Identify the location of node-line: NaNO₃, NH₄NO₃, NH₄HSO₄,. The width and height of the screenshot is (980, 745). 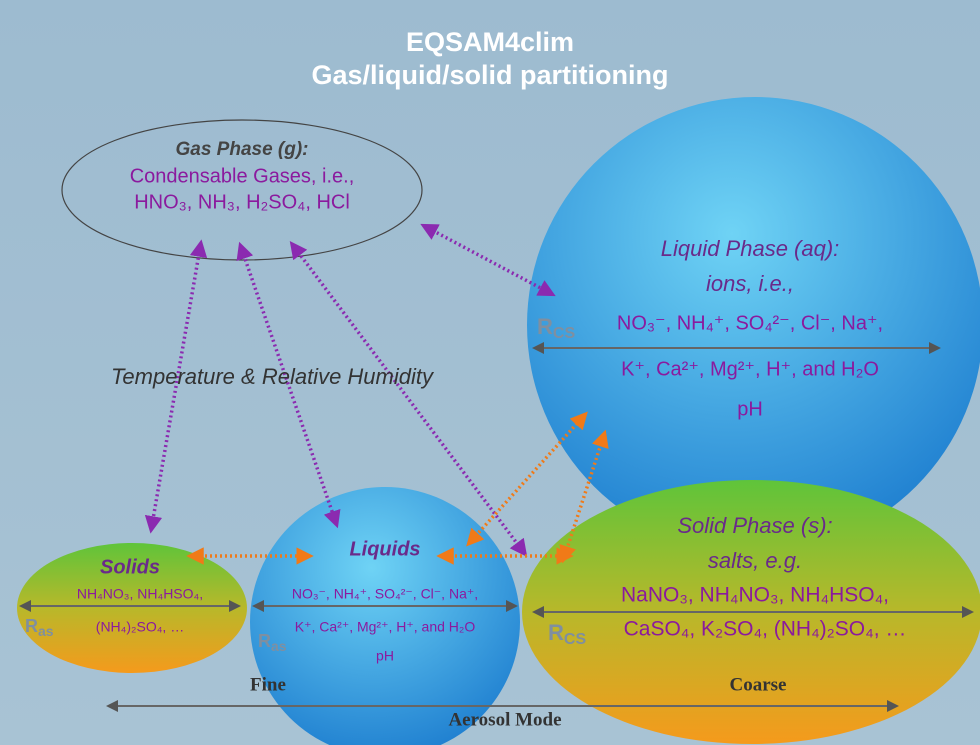
(755, 595).